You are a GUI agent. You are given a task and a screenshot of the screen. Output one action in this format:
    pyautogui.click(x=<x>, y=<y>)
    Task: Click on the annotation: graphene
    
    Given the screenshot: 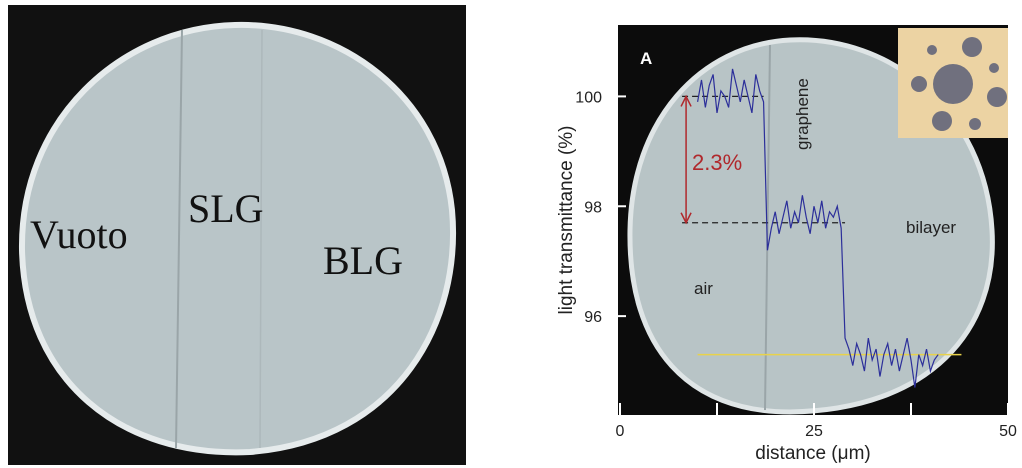 What is the action you would take?
    pyautogui.click(x=802, y=114)
    